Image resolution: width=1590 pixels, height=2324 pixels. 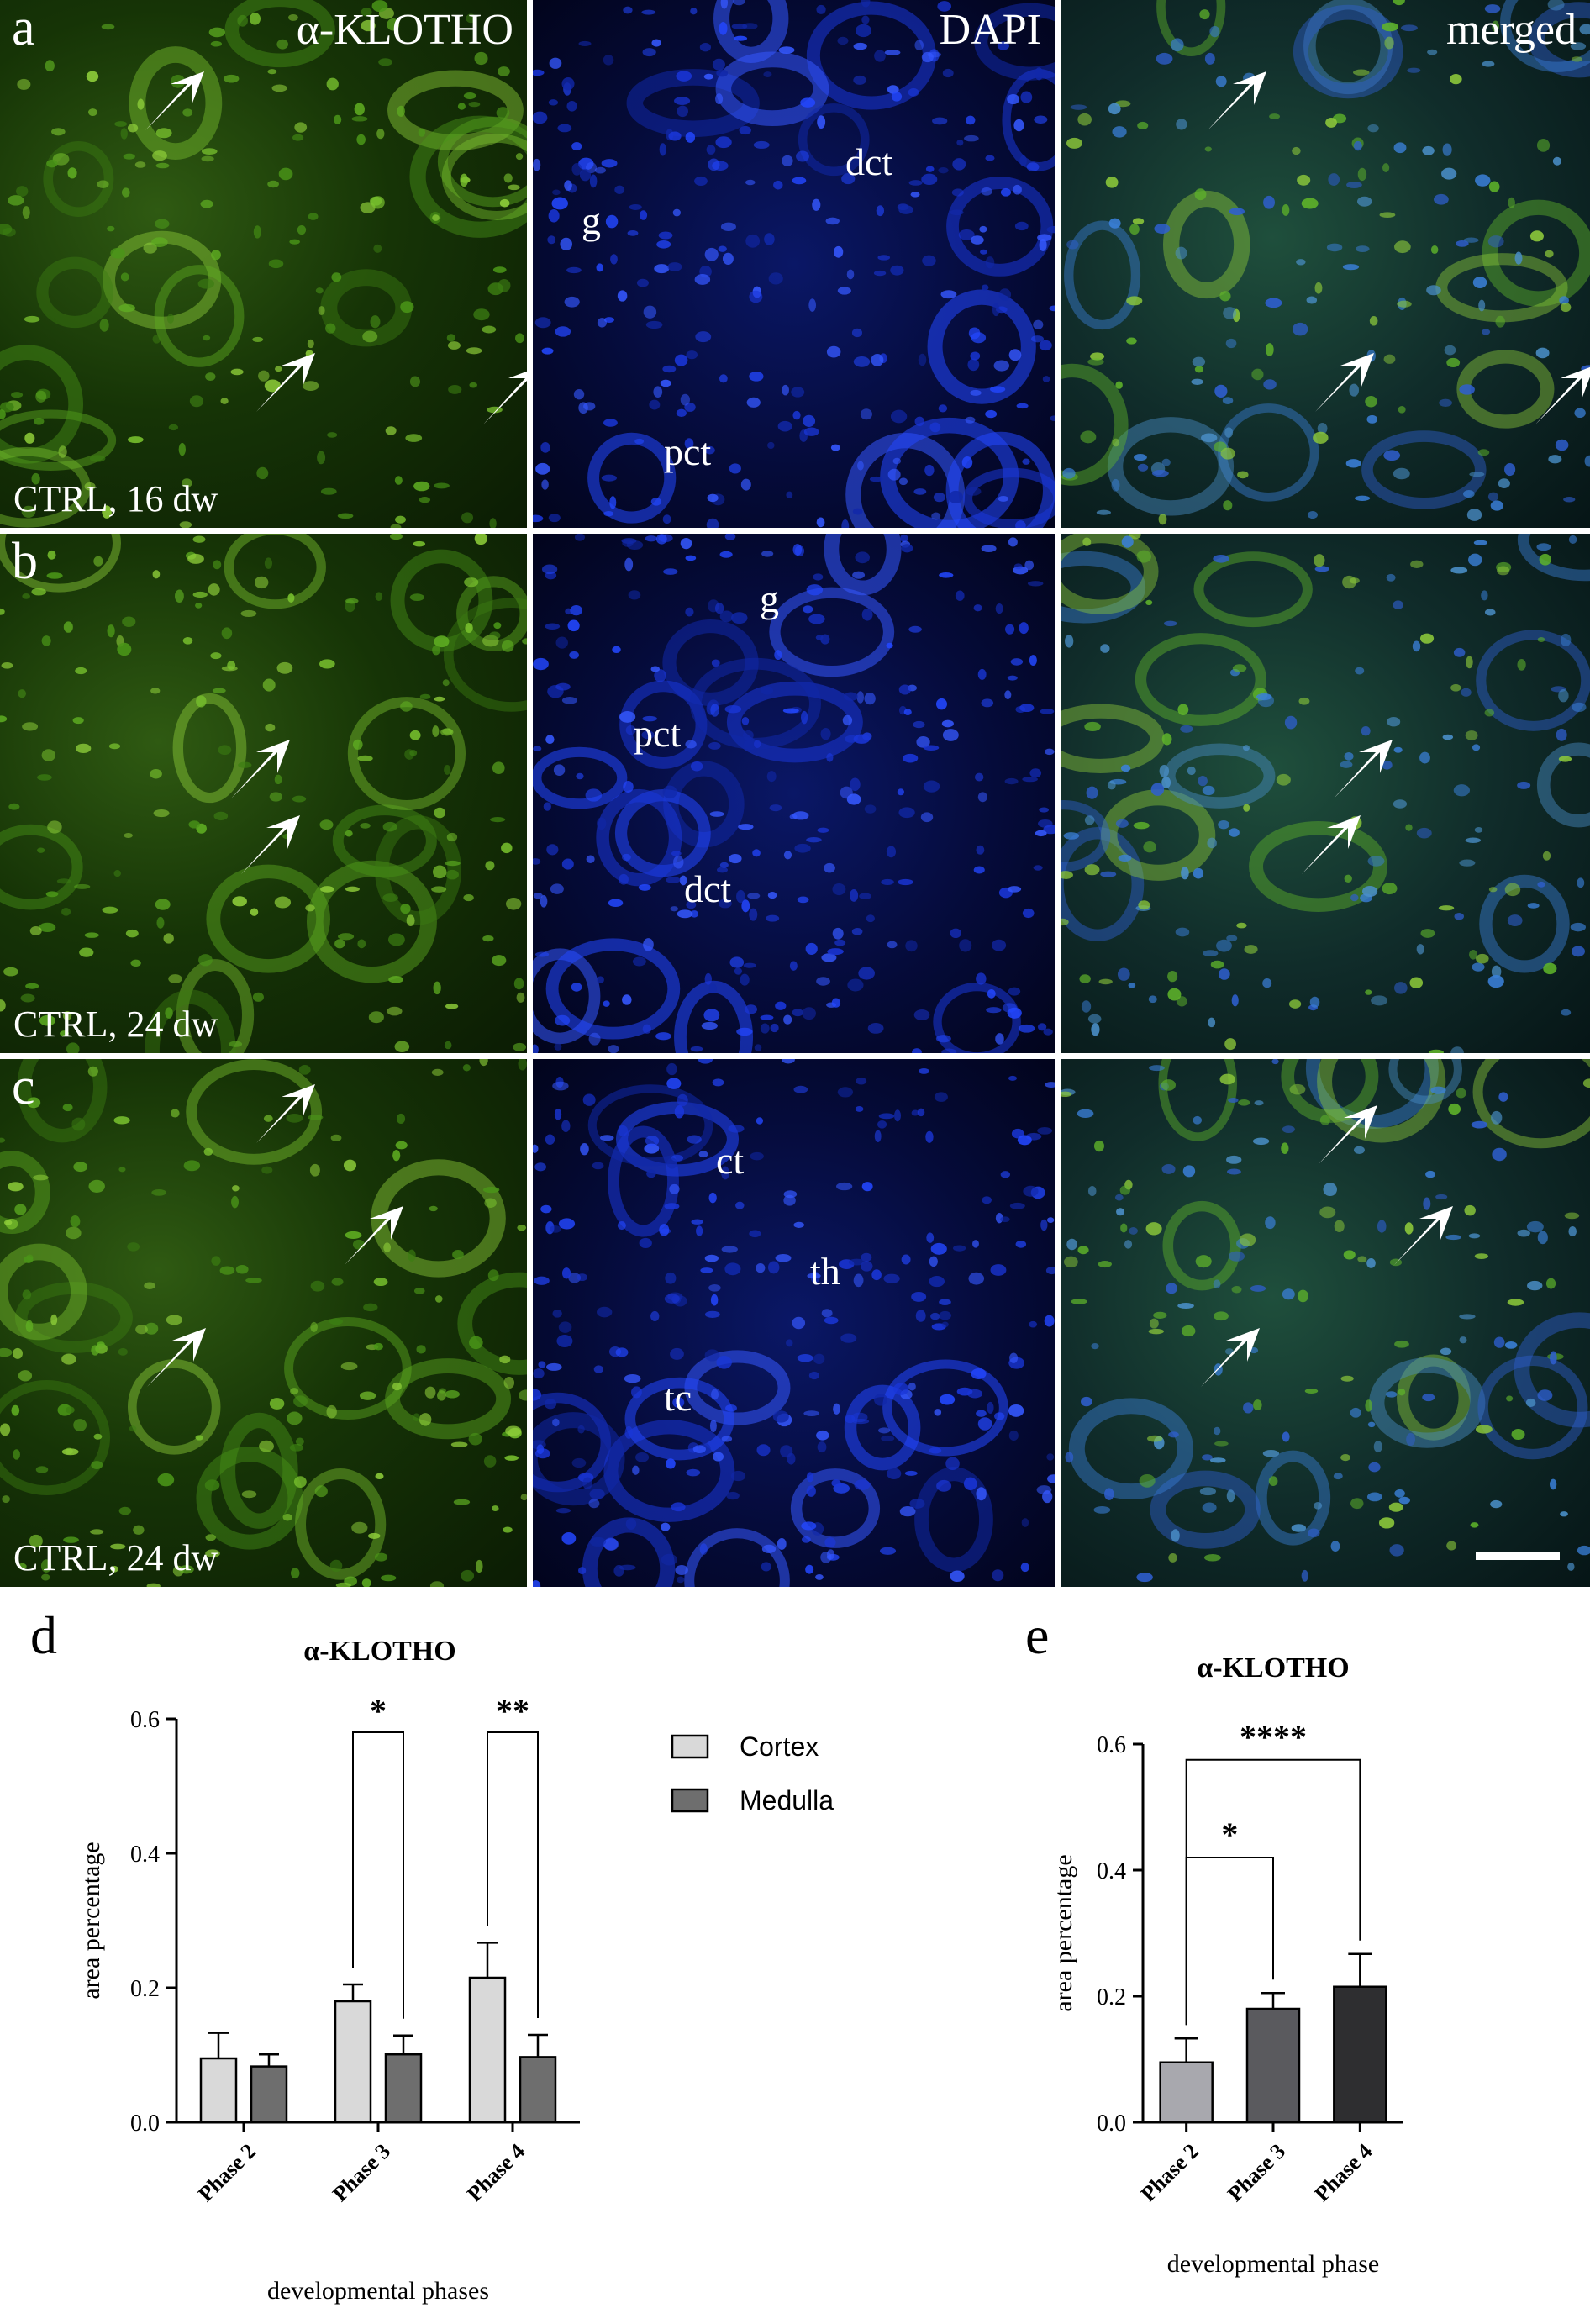 I want to click on legend-label-cortex: Cortex, so click(x=779, y=1746).